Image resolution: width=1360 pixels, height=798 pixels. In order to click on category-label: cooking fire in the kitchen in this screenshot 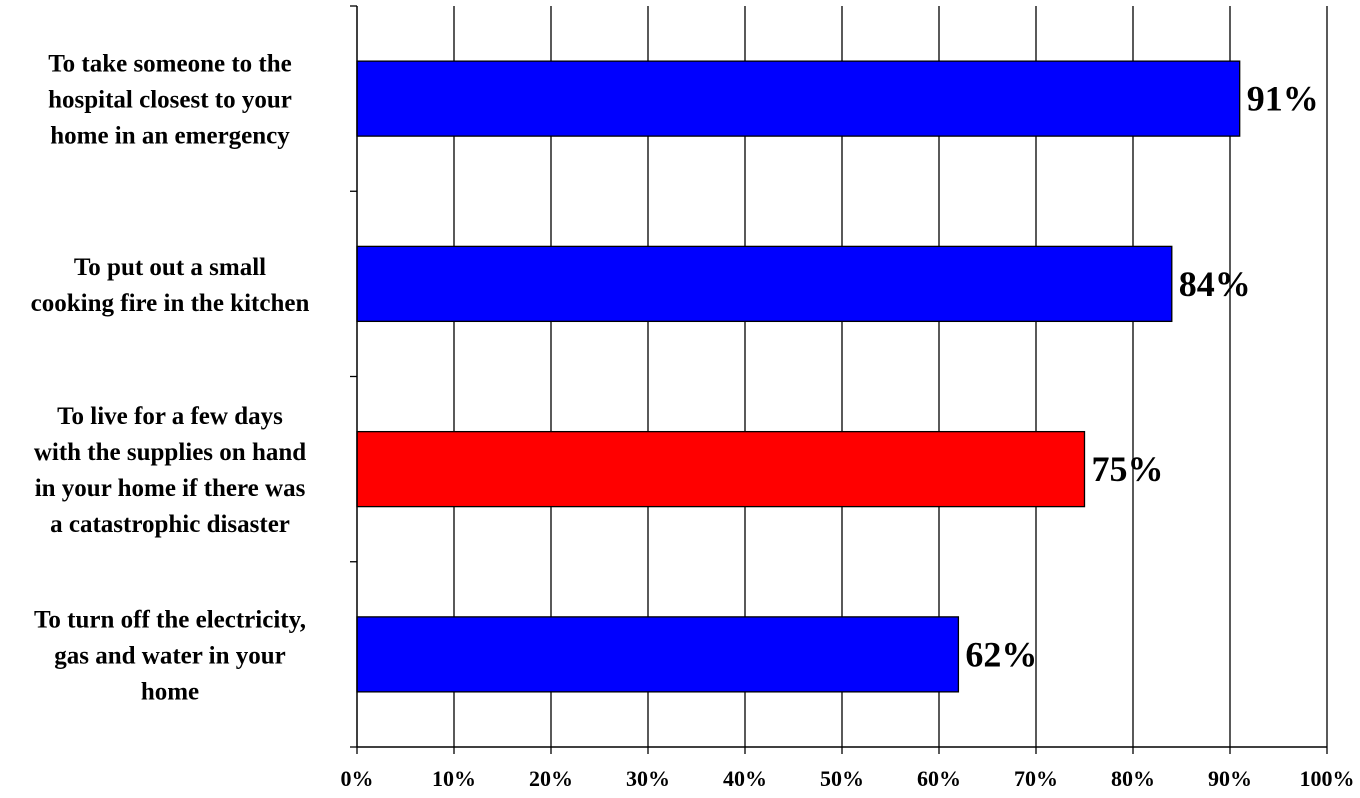, I will do `click(170, 303)`.